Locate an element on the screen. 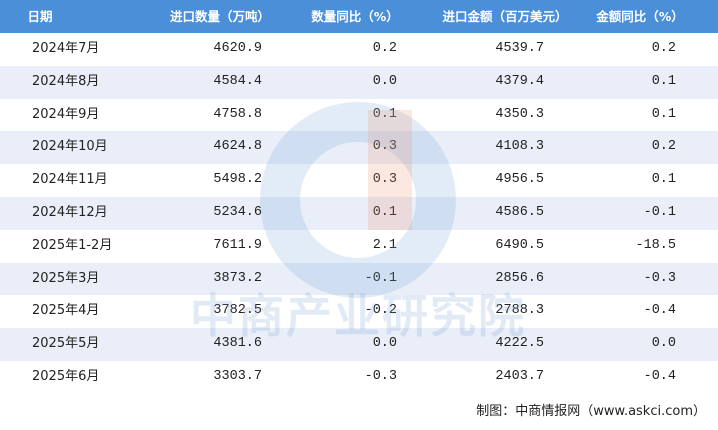  table-cell: 2025年3月 is located at coordinates (66, 278).